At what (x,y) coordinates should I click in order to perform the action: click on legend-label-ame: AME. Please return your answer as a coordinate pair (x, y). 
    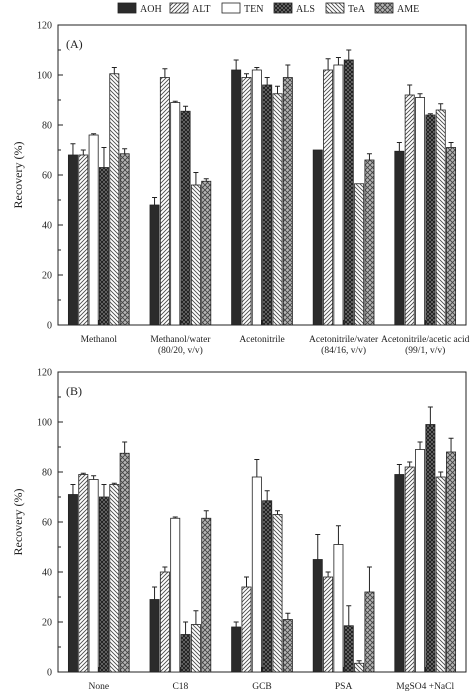
    Looking at the image, I should click on (408, 9).